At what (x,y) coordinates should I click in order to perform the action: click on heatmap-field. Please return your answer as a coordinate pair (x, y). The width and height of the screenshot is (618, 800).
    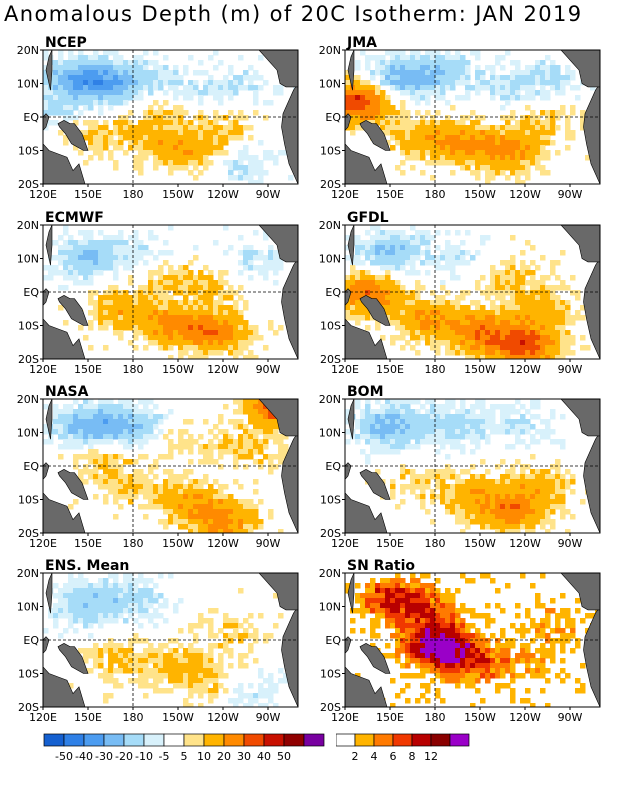
    Looking at the image, I should click on (170, 117).